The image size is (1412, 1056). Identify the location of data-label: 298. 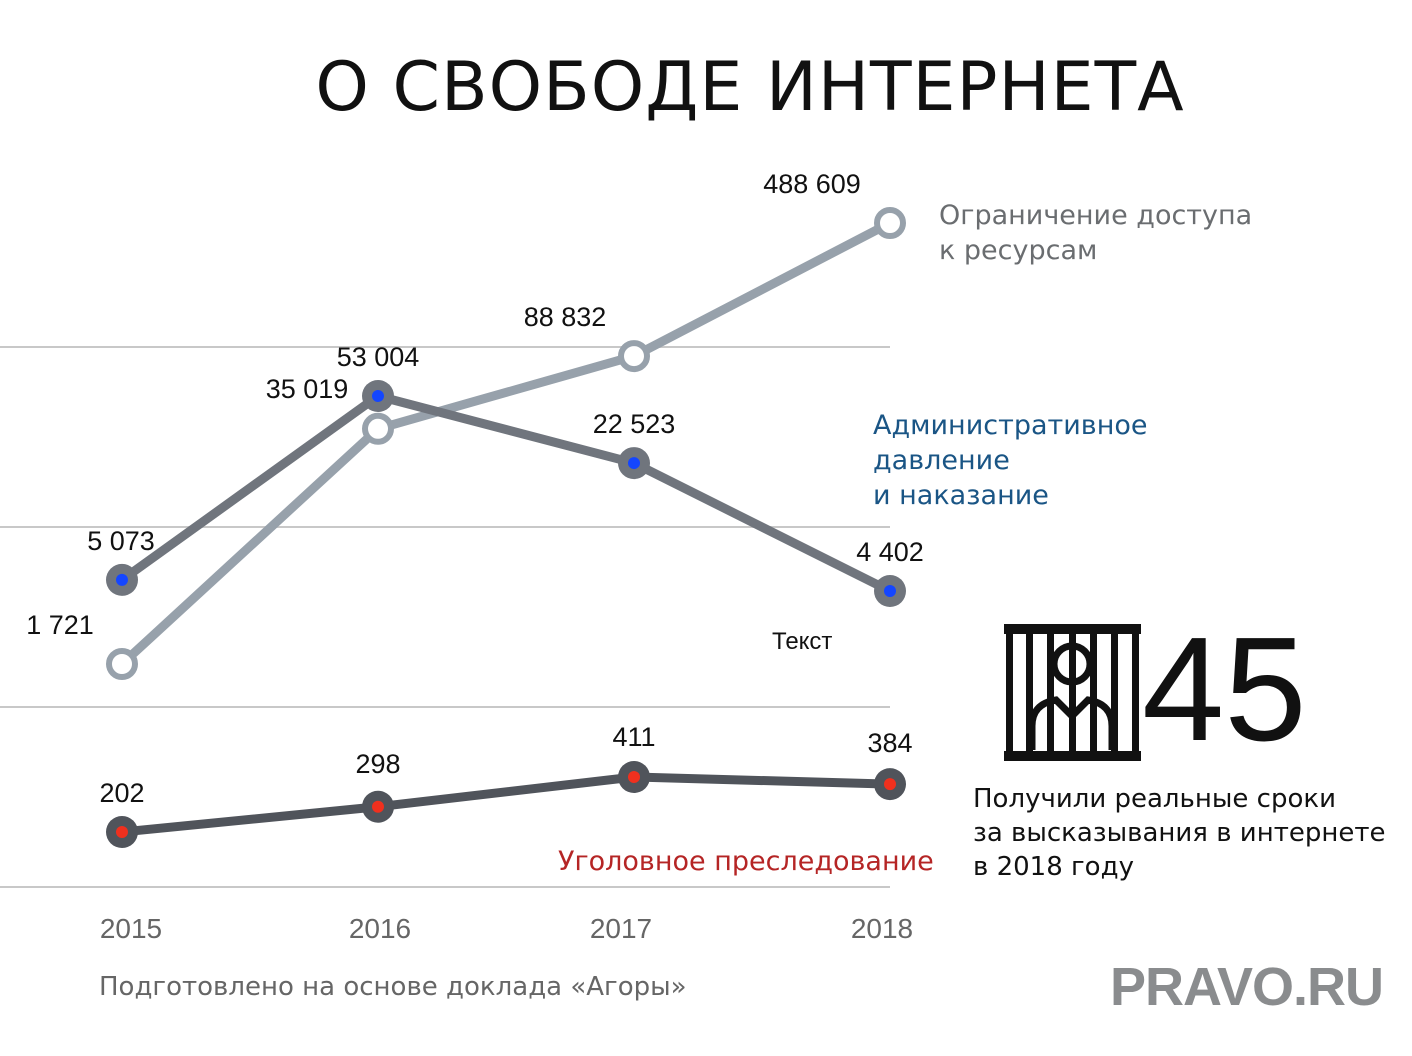
(377, 764).